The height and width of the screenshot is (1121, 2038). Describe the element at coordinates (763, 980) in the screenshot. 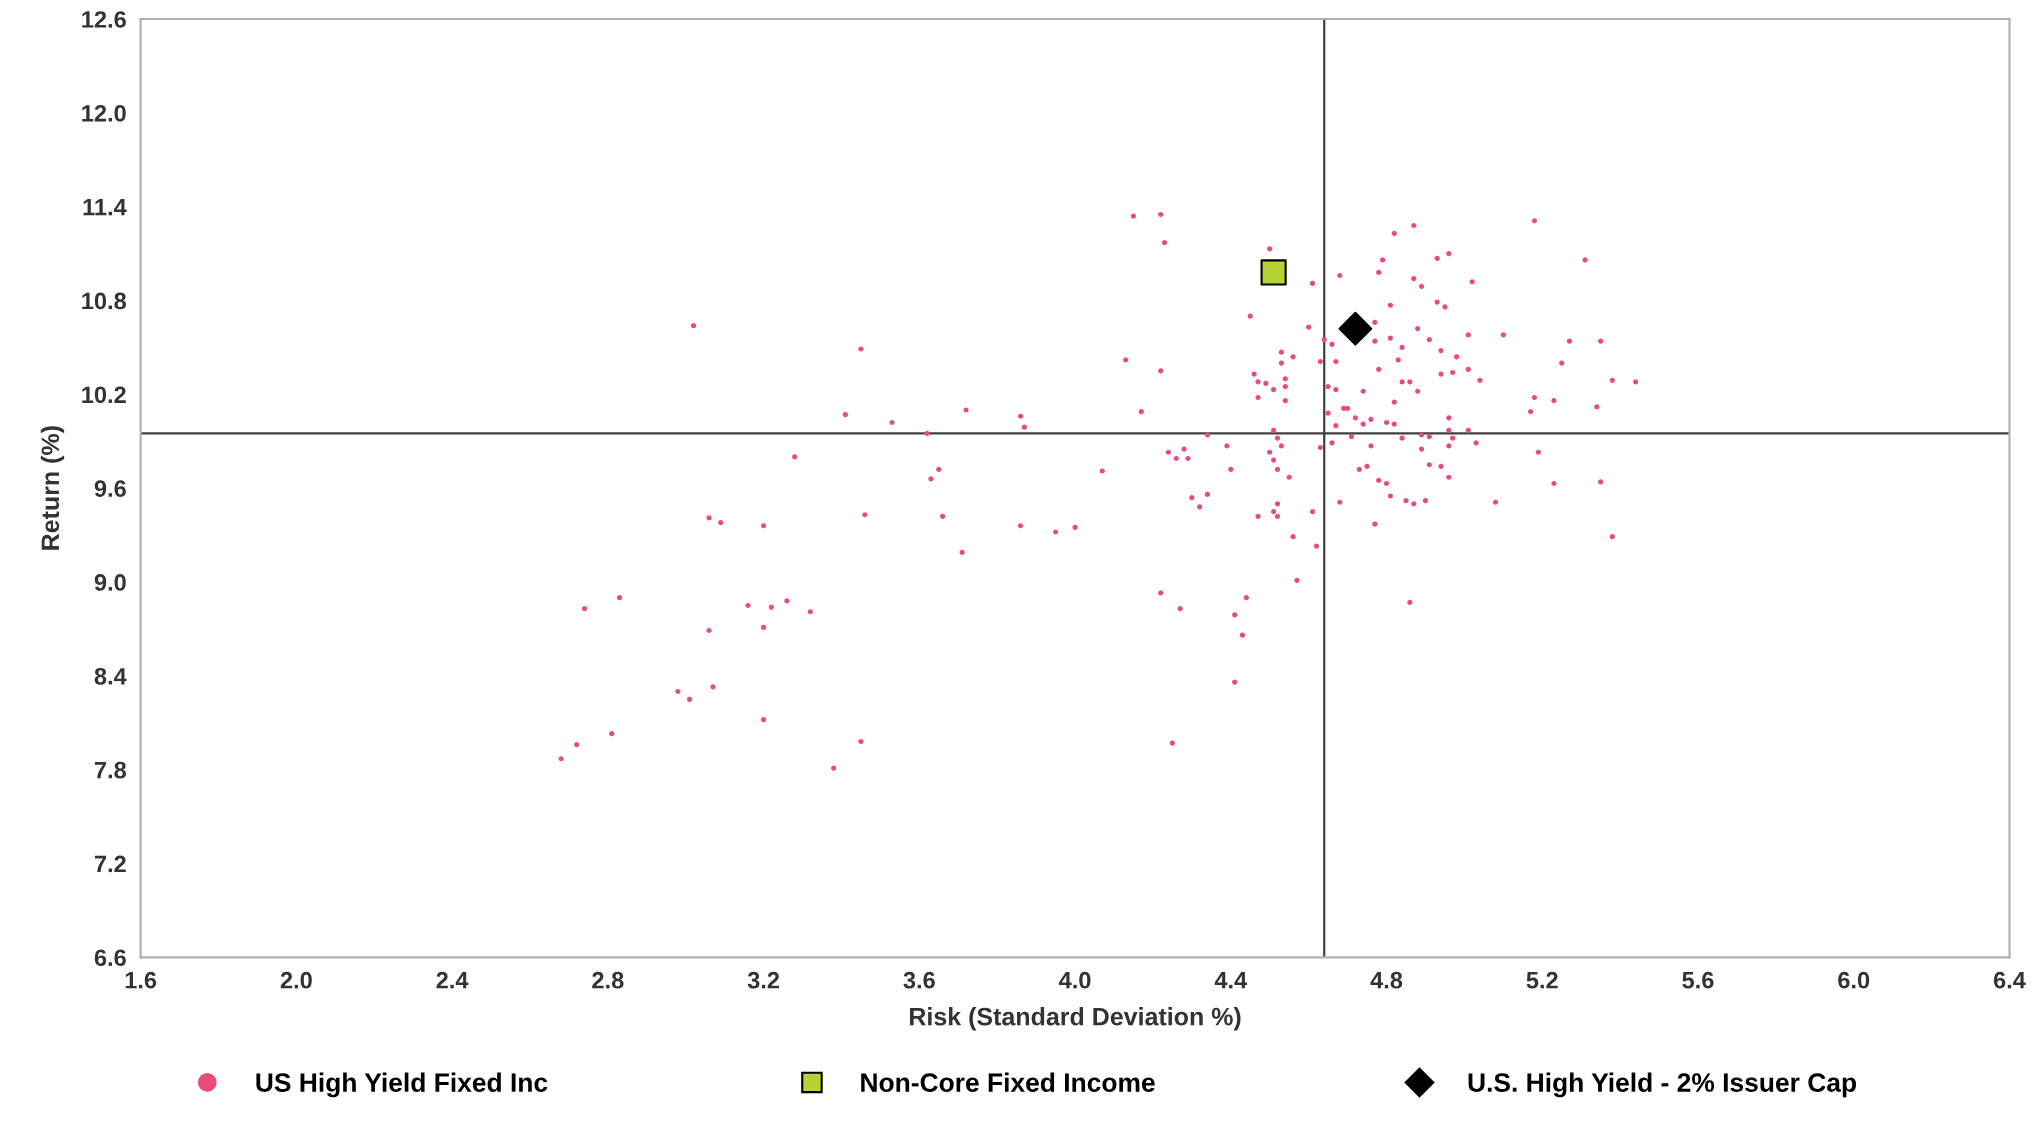

I see `x-tick-label: 3.2` at that location.